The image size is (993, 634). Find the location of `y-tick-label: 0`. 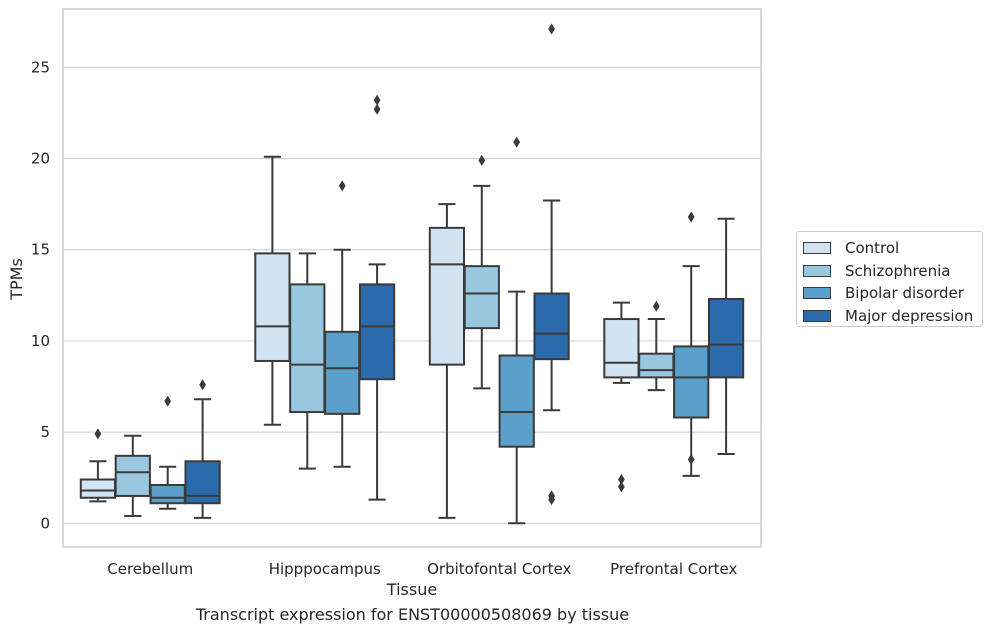

y-tick-label: 0 is located at coordinates (45, 523).